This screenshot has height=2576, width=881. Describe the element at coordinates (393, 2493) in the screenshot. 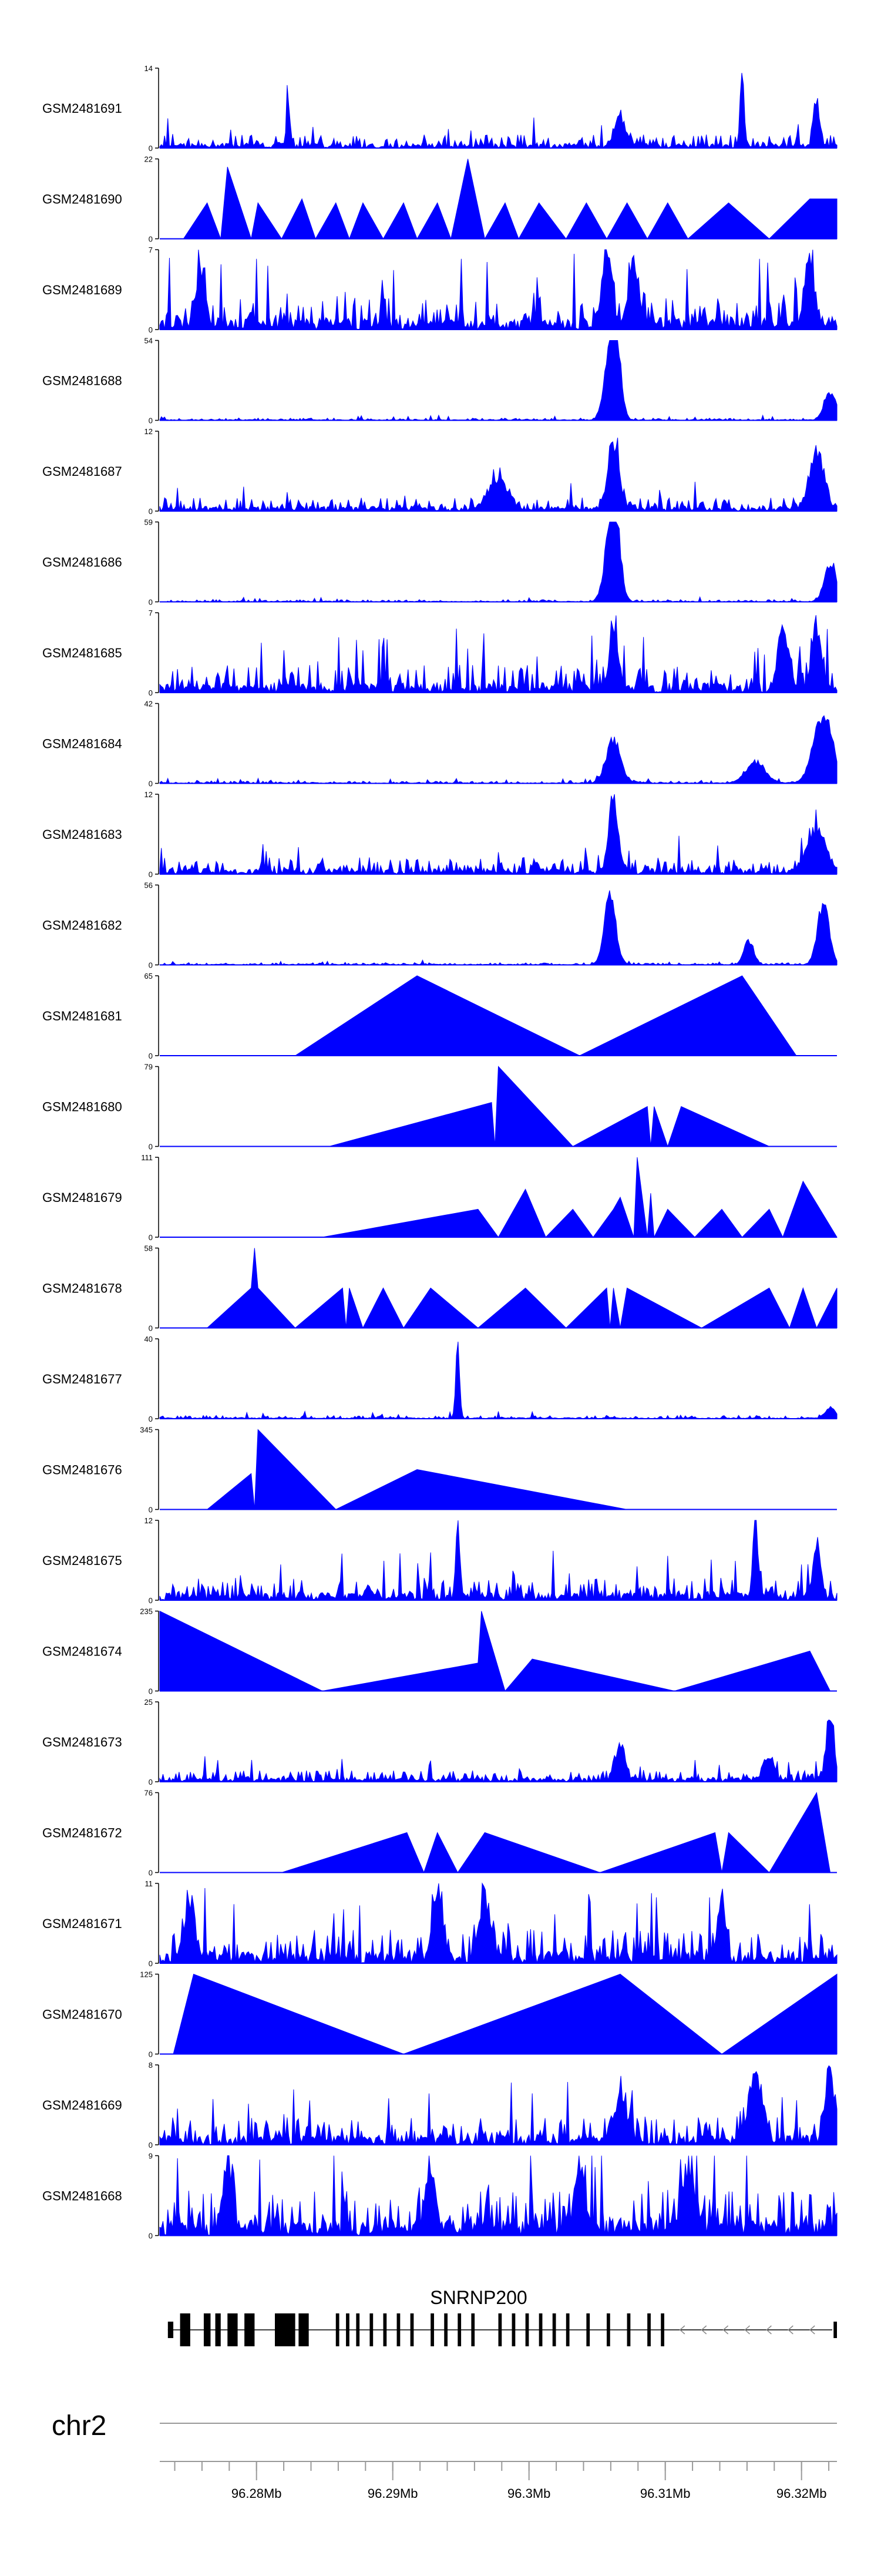

I see `axis-tick-label: 96.29Mb` at that location.